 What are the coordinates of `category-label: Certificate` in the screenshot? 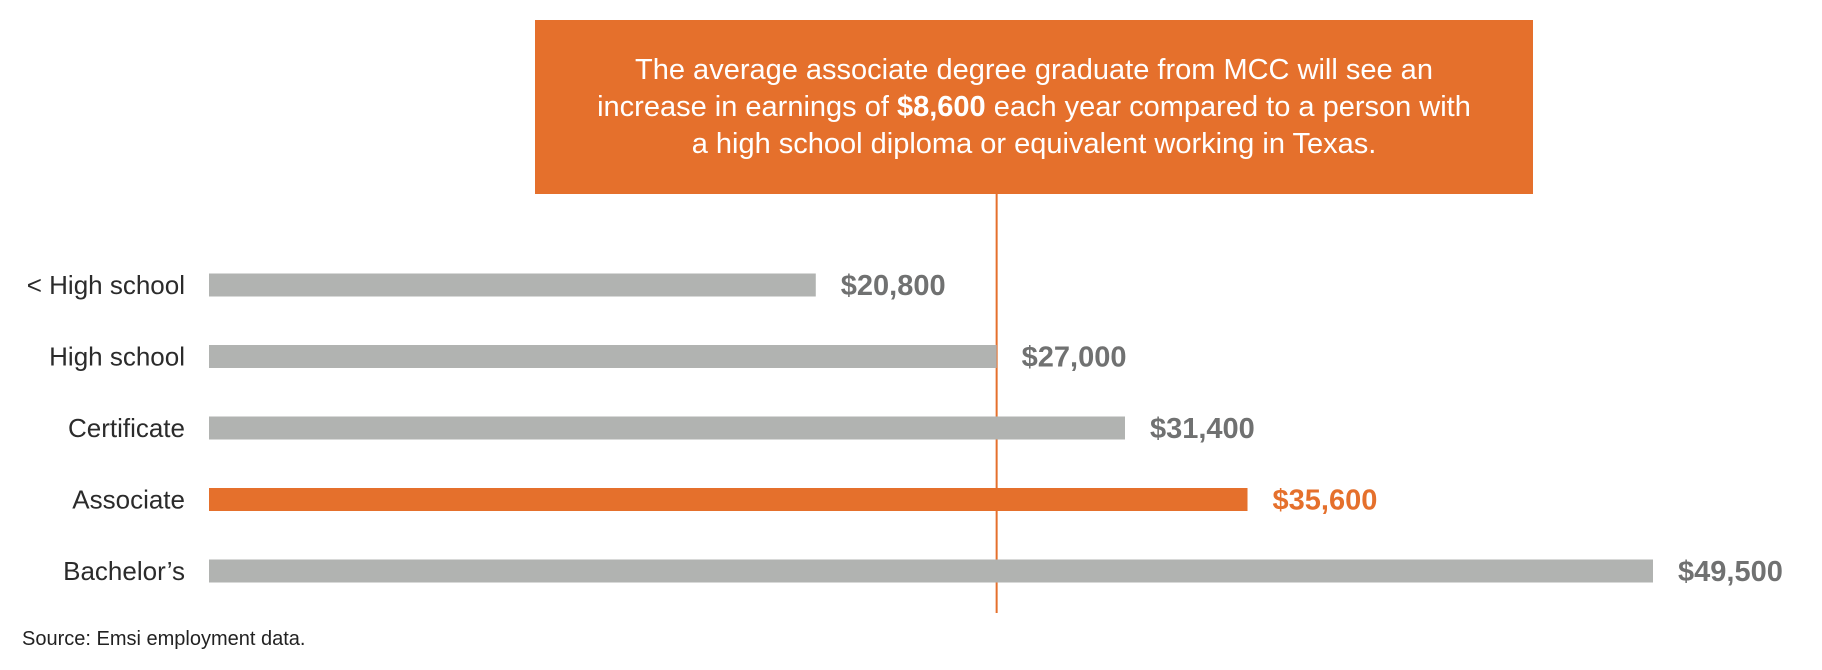 It's located at (126, 428).